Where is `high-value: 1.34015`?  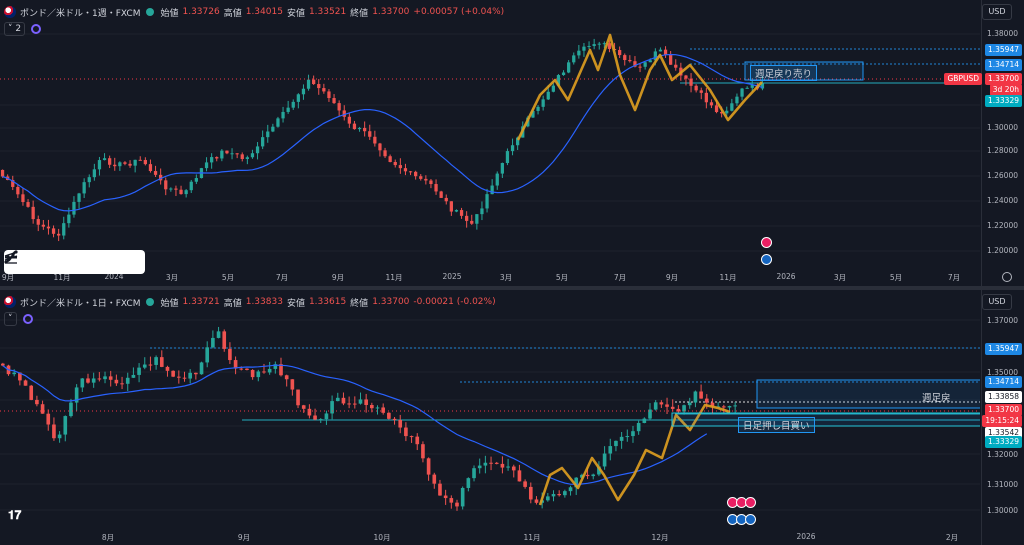 high-value: 1.34015 is located at coordinates (264, 12).